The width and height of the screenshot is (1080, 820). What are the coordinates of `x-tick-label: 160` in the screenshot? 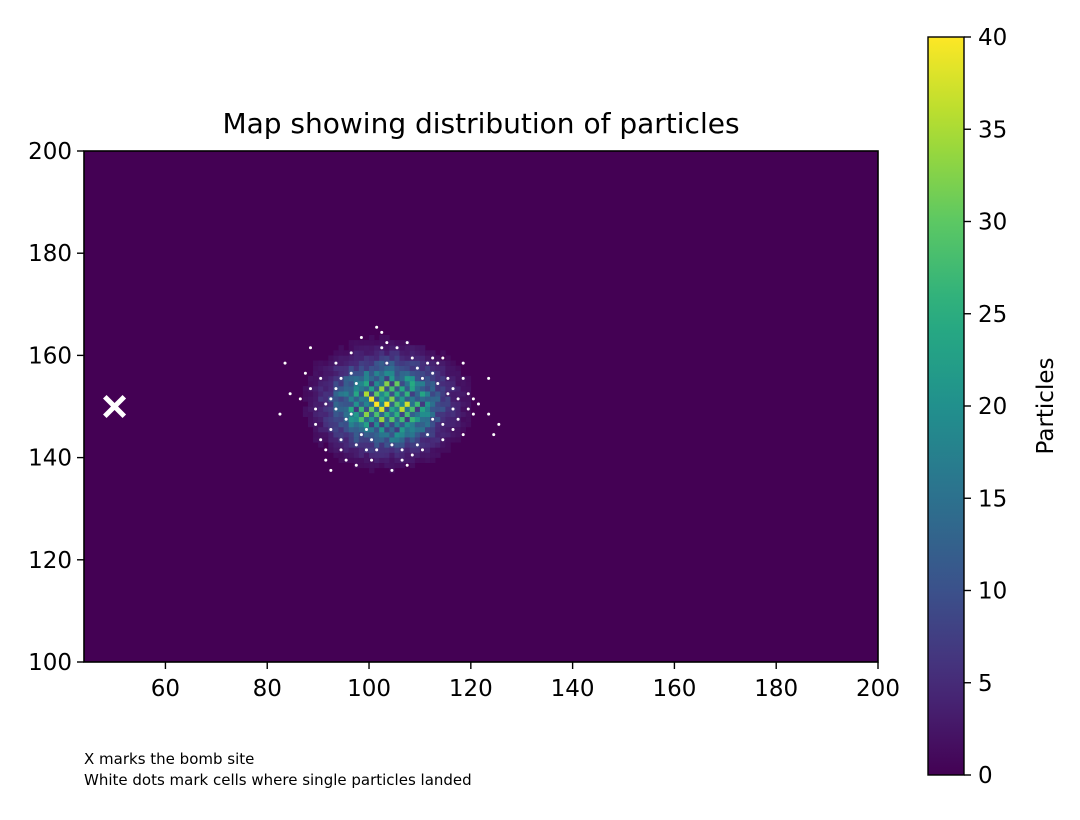 It's located at (674, 689).